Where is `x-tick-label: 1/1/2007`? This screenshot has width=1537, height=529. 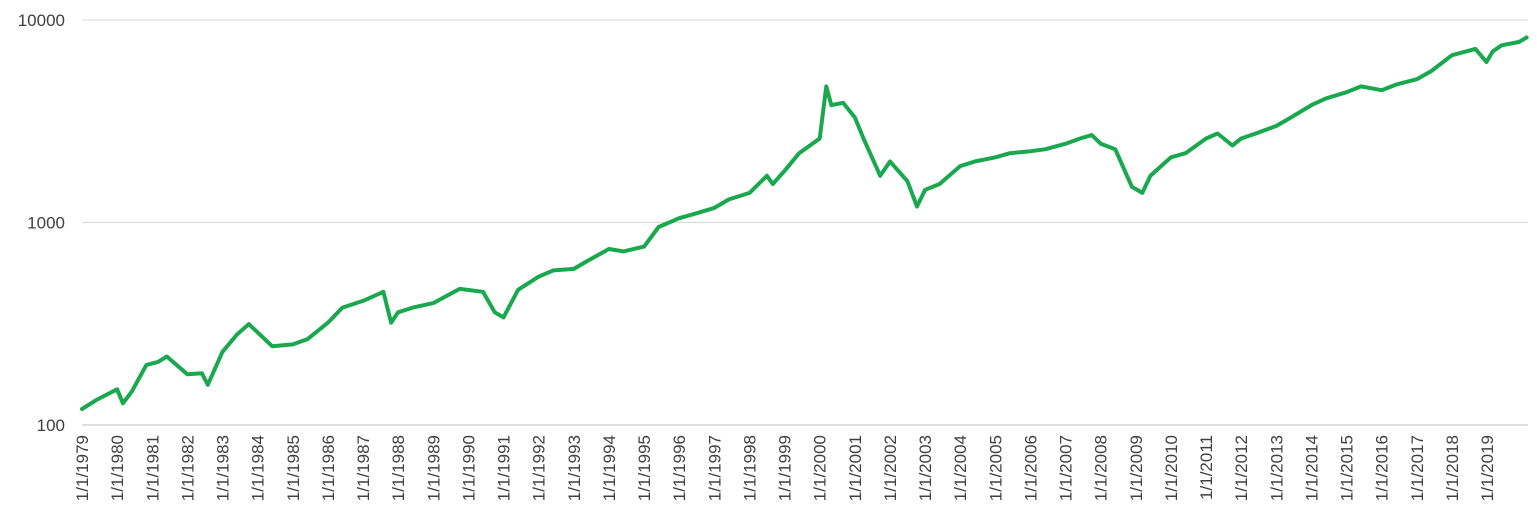 x-tick-label: 1/1/2007 is located at coordinates (1066, 468).